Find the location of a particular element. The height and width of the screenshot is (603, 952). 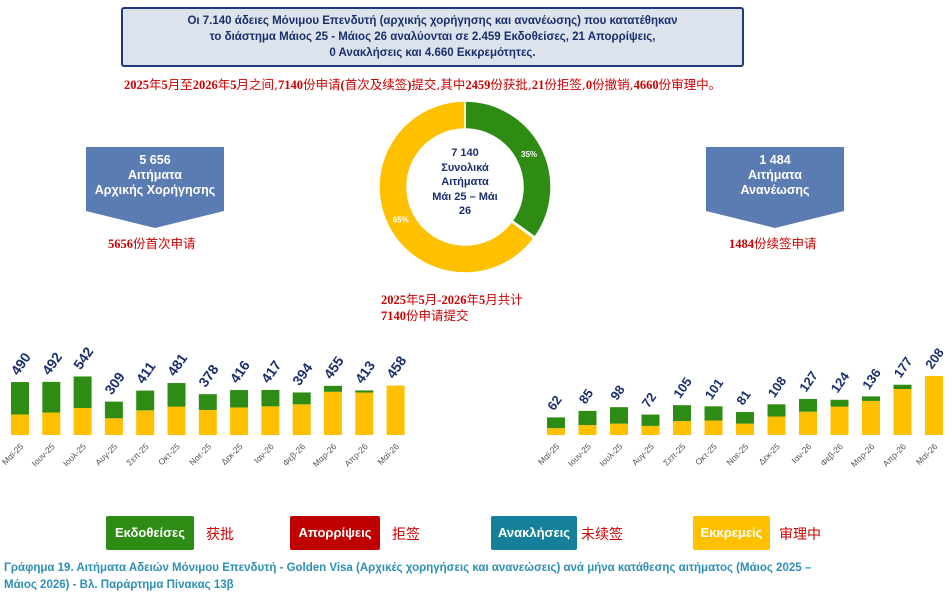

legend-revoked: Ανακλήσεις is located at coordinates (534, 533).